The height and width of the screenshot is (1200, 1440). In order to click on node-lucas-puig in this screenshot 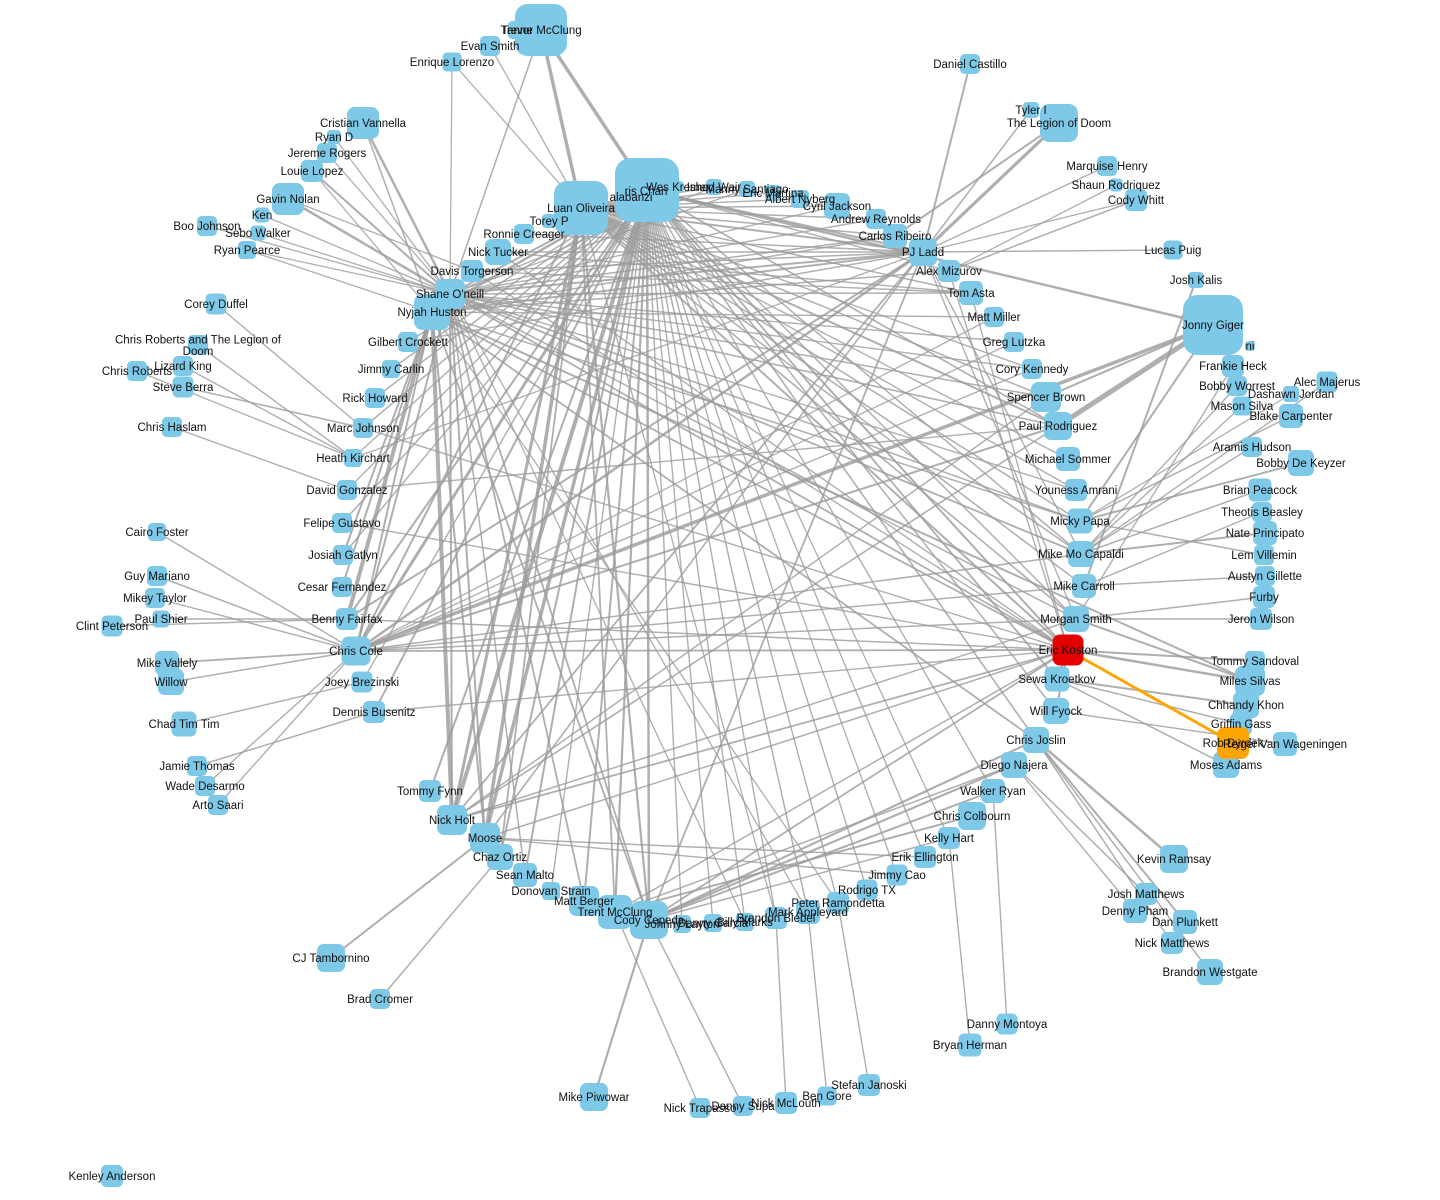, I will do `click(1173, 250)`.